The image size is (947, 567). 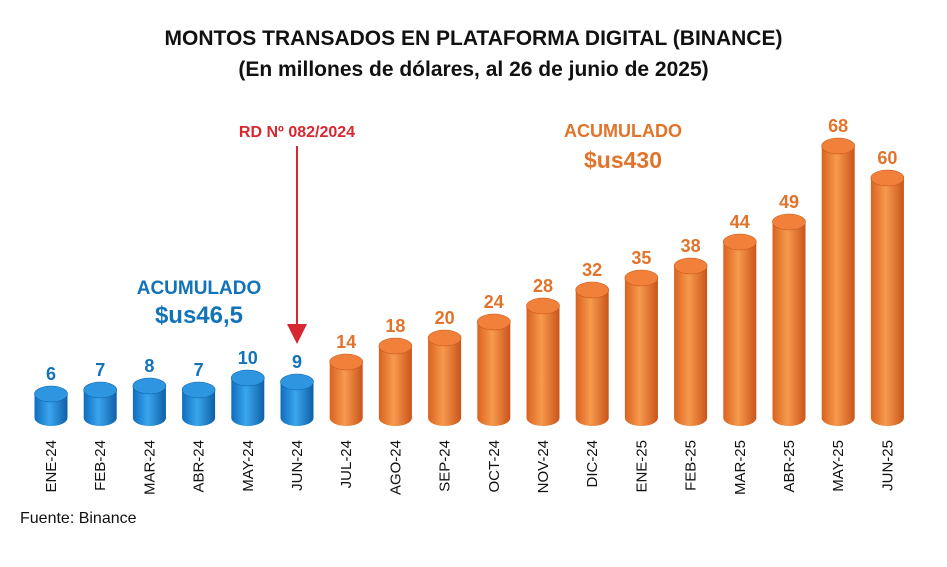 What do you see at coordinates (543, 466) in the screenshot?
I see `category-label: NOV-24` at bounding box center [543, 466].